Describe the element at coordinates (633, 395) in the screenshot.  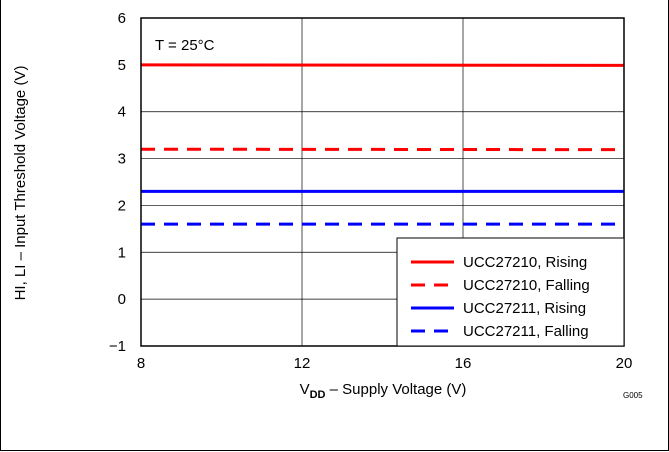
I see `figure-id: G005` at that location.